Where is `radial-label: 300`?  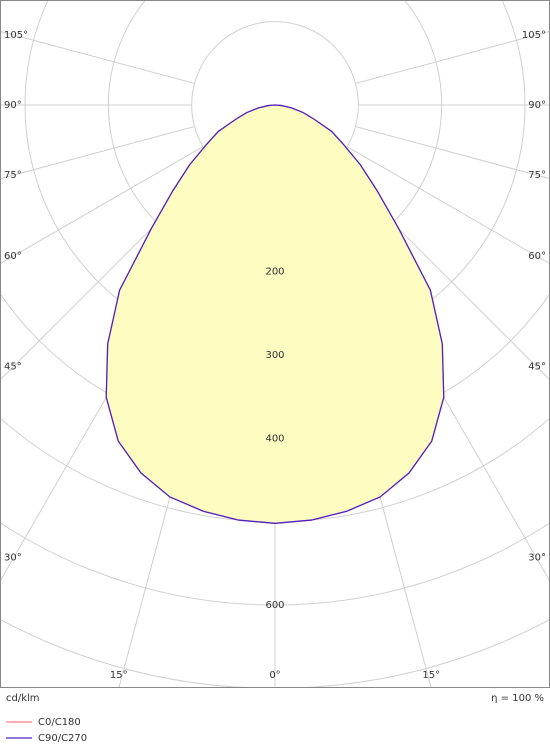 radial-label: 300 is located at coordinates (274, 355).